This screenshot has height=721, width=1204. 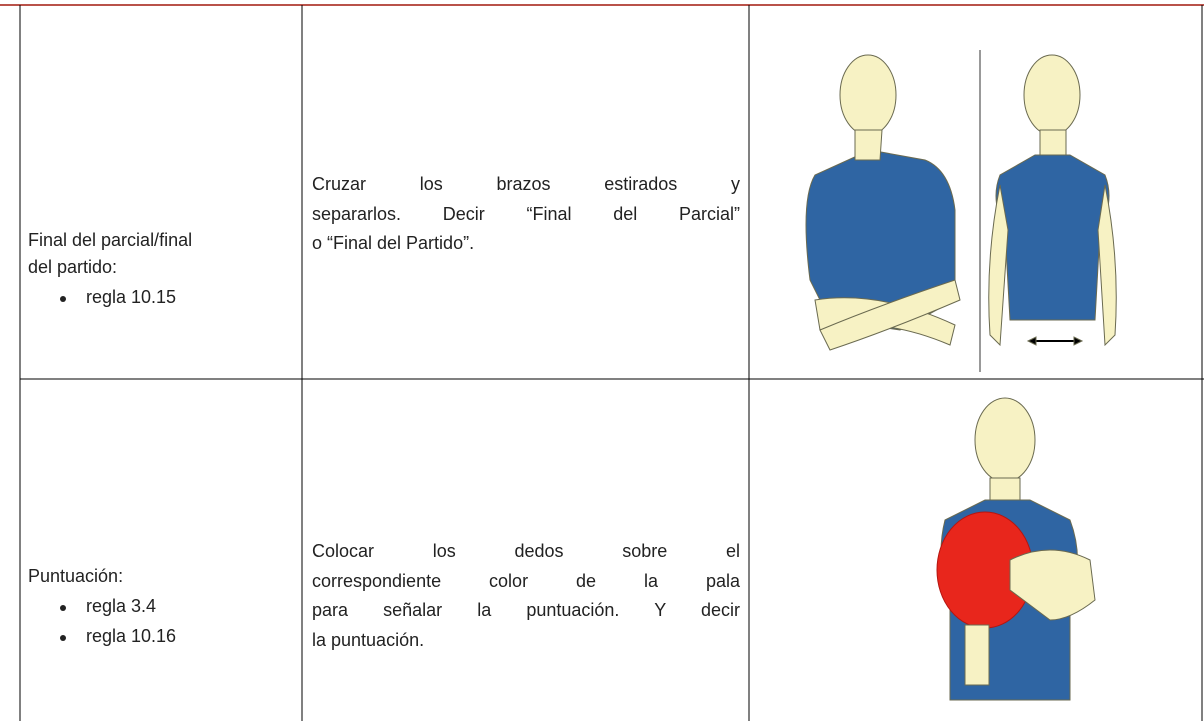 What do you see at coordinates (1007, 550) in the screenshot?
I see `illustration-score` at bounding box center [1007, 550].